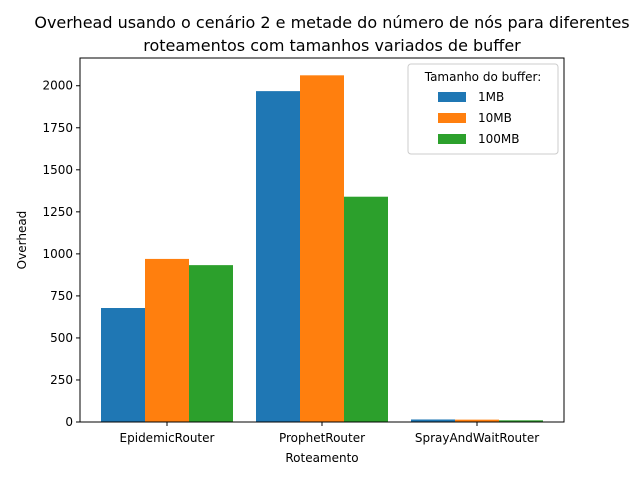 Image resolution: width=640 pixels, height=480 pixels. Describe the element at coordinates (69, 422) in the screenshot. I see `y-tick-label: 0` at that location.